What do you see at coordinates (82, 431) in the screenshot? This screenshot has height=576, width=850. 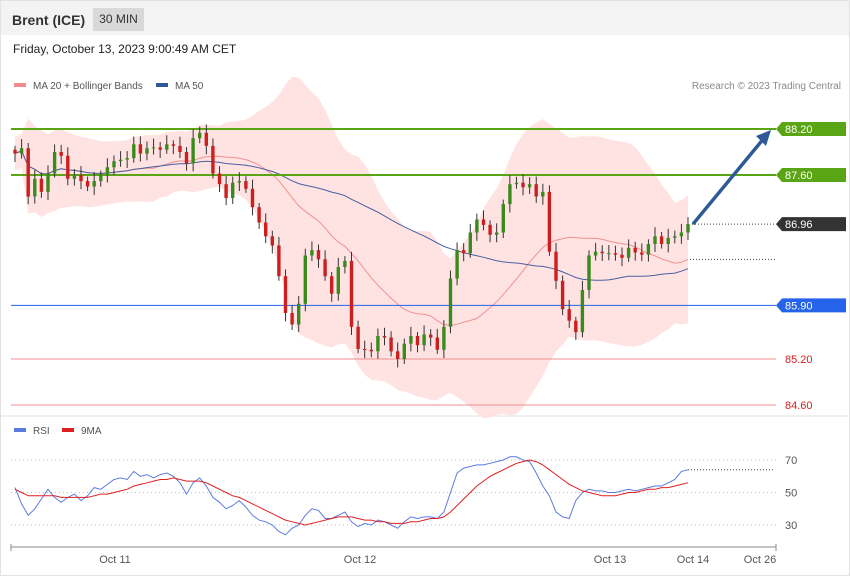 I see `legend-9ma: 9MA` at bounding box center [82, 431].